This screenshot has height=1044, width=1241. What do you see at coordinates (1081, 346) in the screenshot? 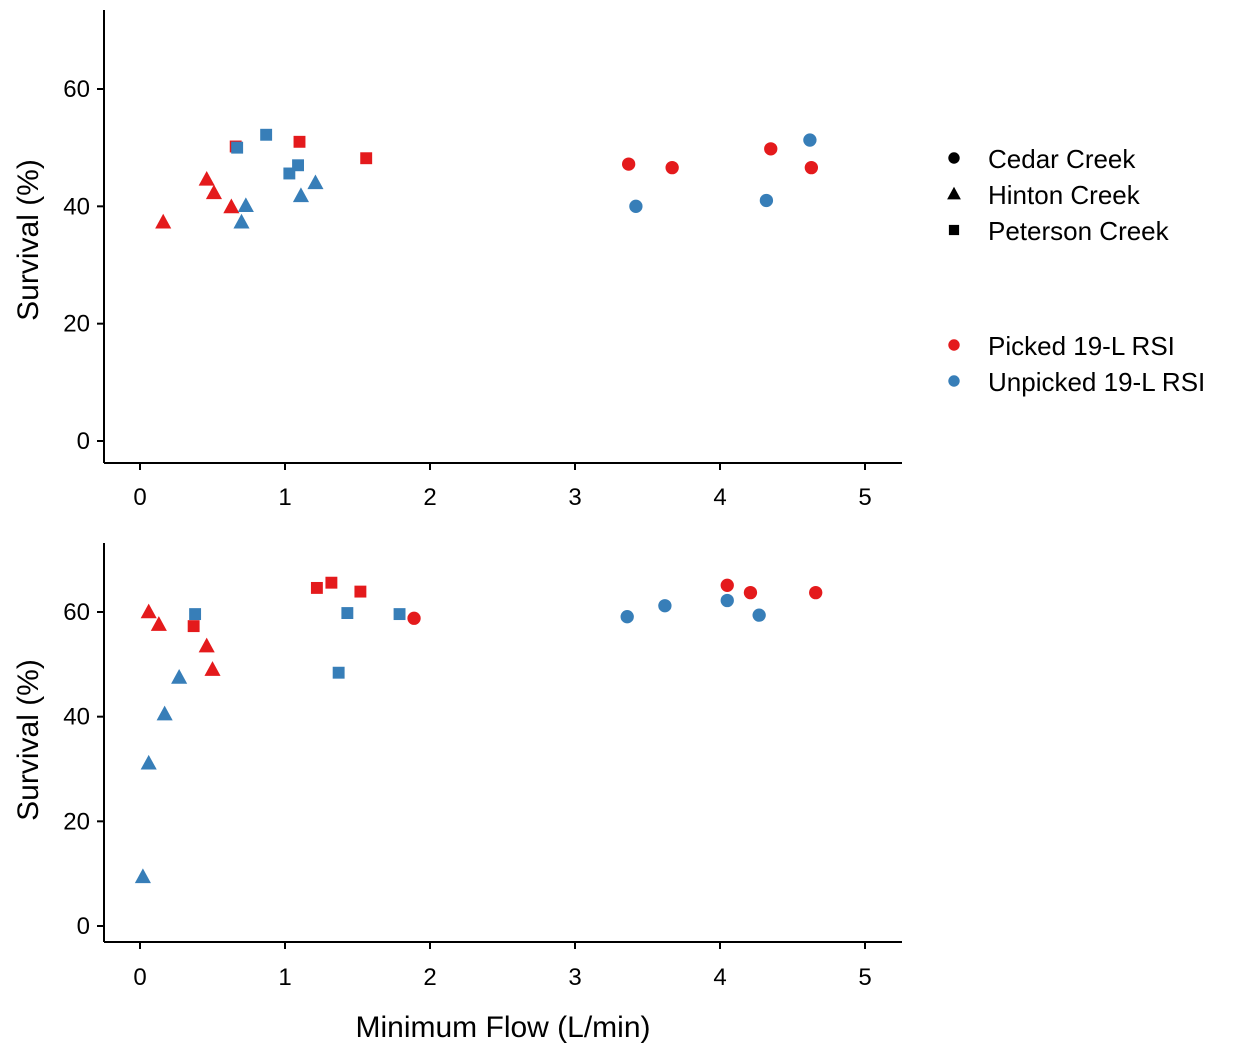
I see `legend-color-label: Picked 19-L RSI` at bounding box center [1081, 346].